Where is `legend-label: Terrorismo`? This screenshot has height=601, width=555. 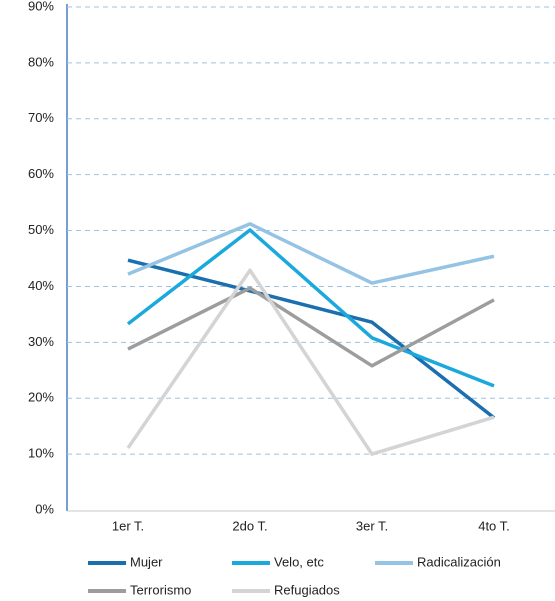 legend-label: Terrorismo is located at coordinates (160, 589).